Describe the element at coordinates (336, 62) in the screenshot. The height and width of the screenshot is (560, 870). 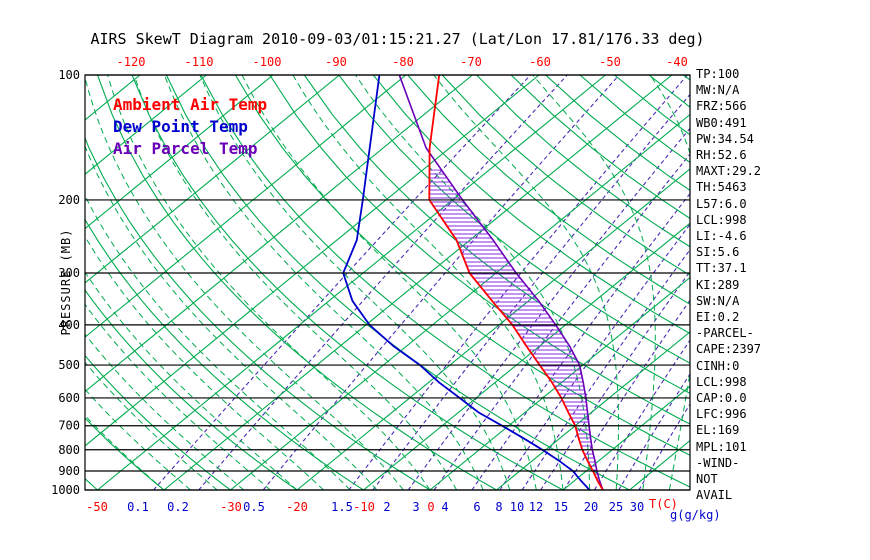
I see `top-axis-tick: -90` at that location.